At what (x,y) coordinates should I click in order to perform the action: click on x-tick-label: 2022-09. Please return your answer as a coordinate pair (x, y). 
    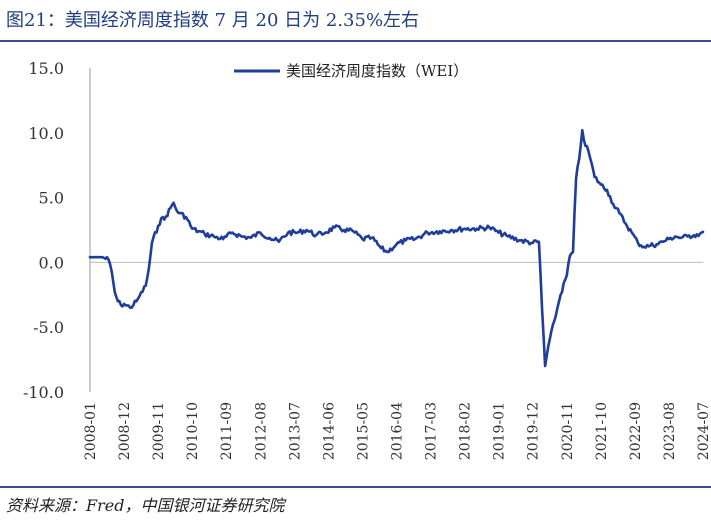
    Looking at the image, I should click on (636, 431).